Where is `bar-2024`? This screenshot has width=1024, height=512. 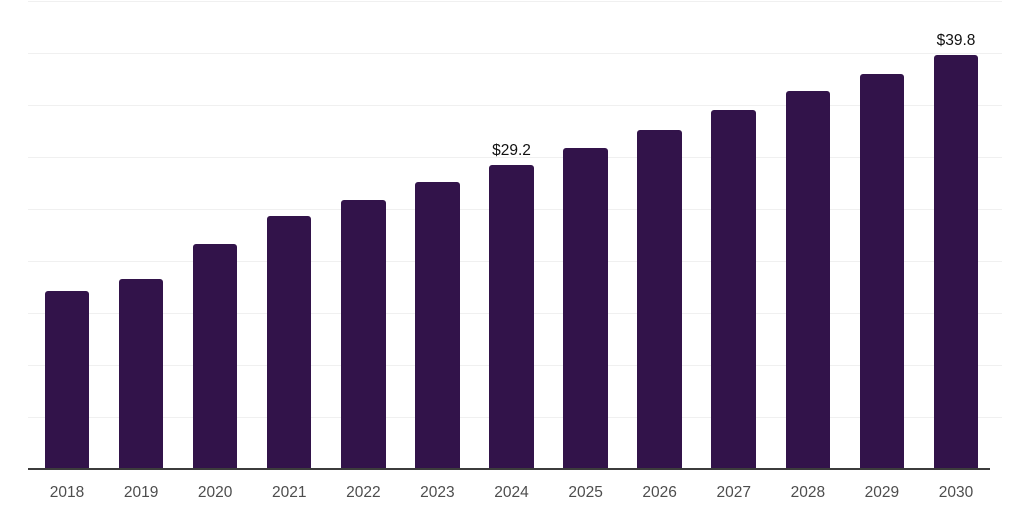
bar-2024 is located at coordinates (511, 317).